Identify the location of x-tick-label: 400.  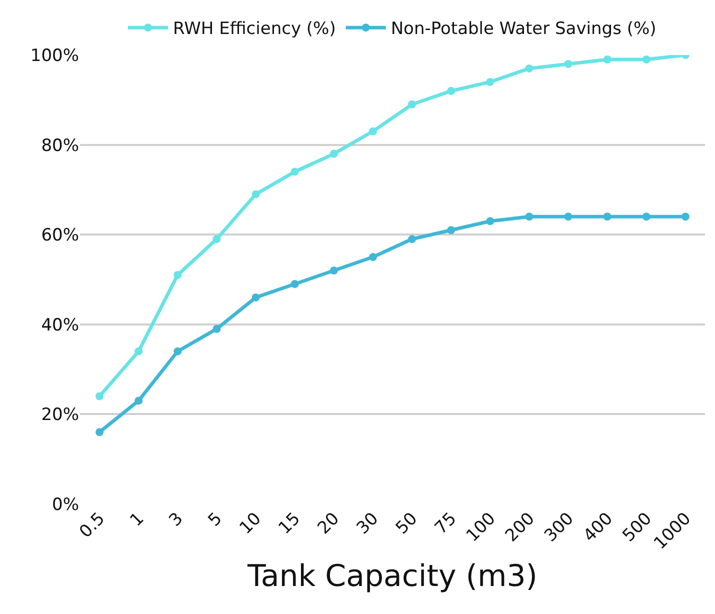
(598, 527).